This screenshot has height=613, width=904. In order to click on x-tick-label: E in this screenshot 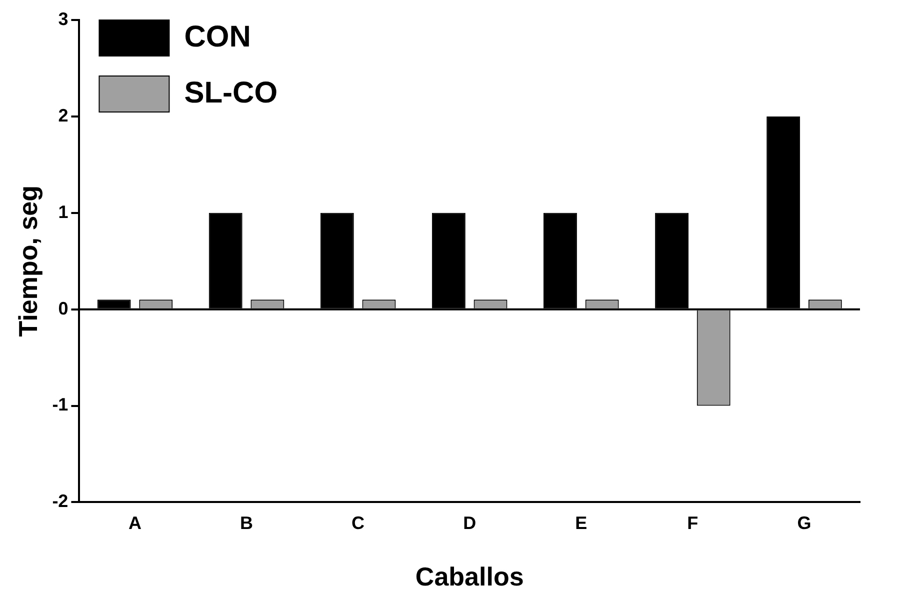, I will do `click(581, 522)`.